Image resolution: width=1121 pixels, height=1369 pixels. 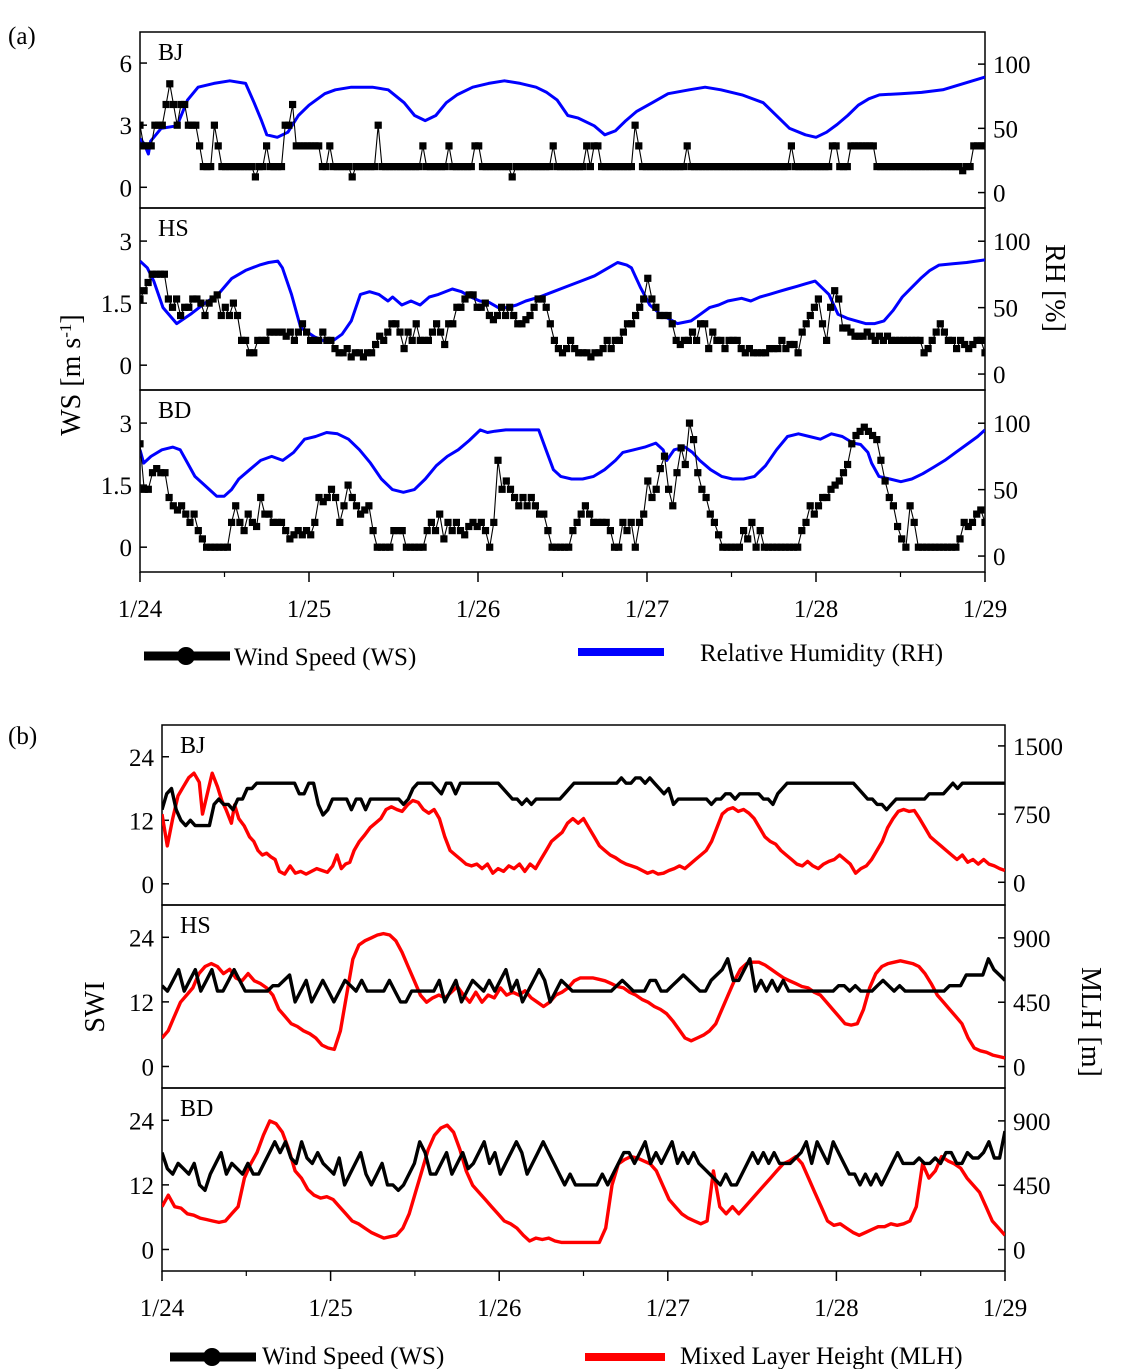 I want to click on x-tick-label: 1/27, so click(x=668, y=1308).